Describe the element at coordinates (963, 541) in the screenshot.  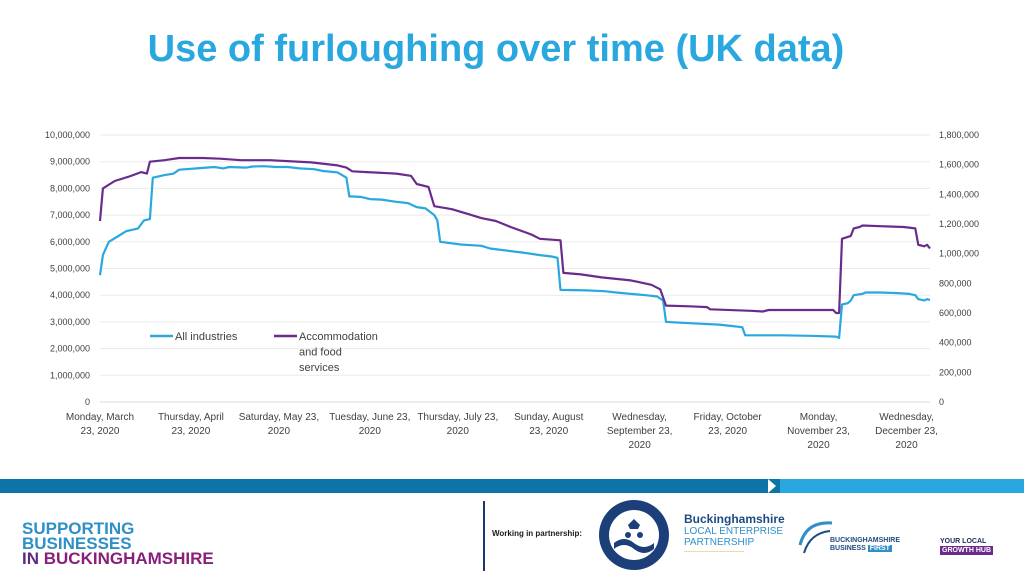
I see `hub-line-1: YOUR LOCAL` at that location.